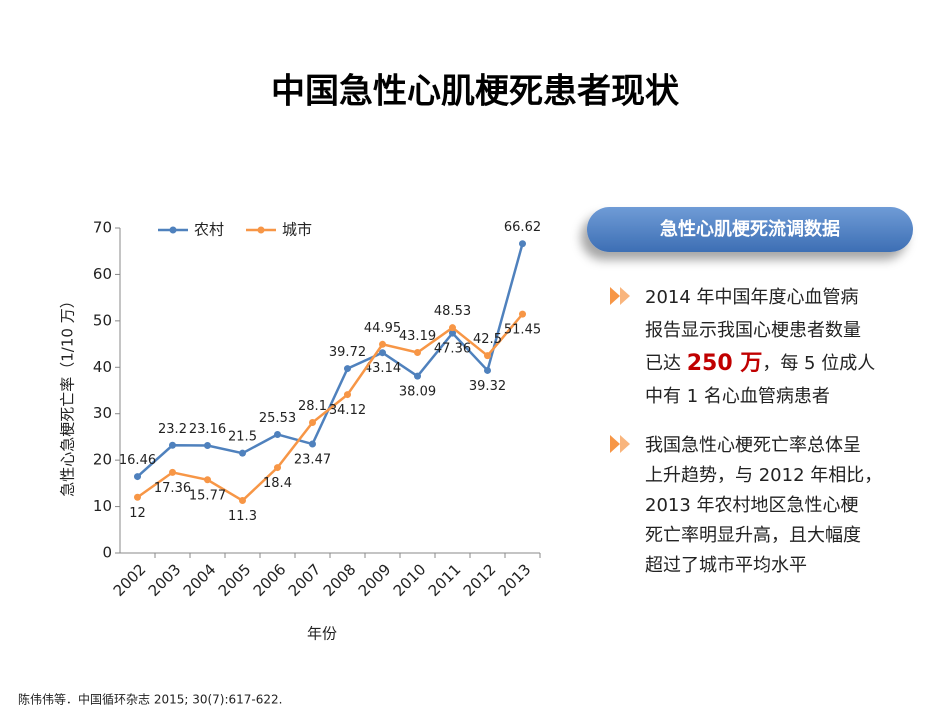  Describe the element at coordinates (207, 429) in the screenshot. I see `data-label: 23.16` at that location.